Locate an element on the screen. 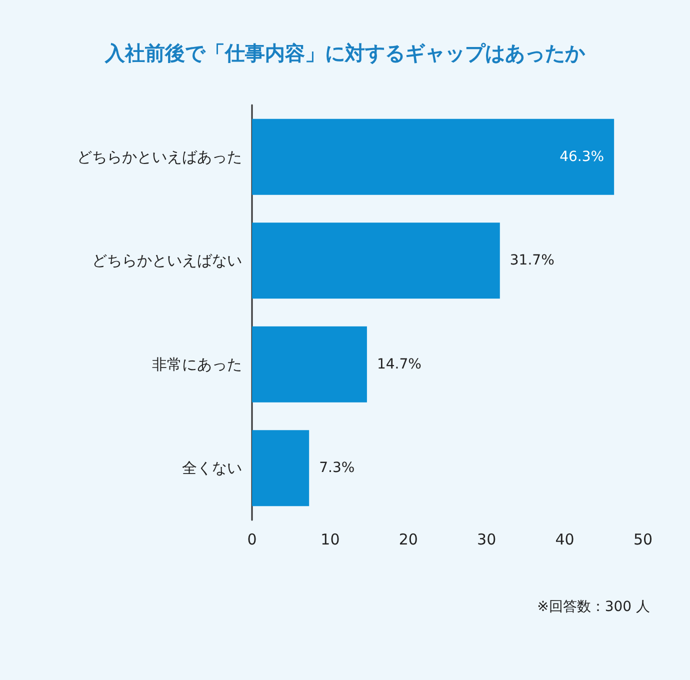 The width and height of the screenshot is (690, 680). y-tick-label: 全くない is located at coordinates (212, 468).